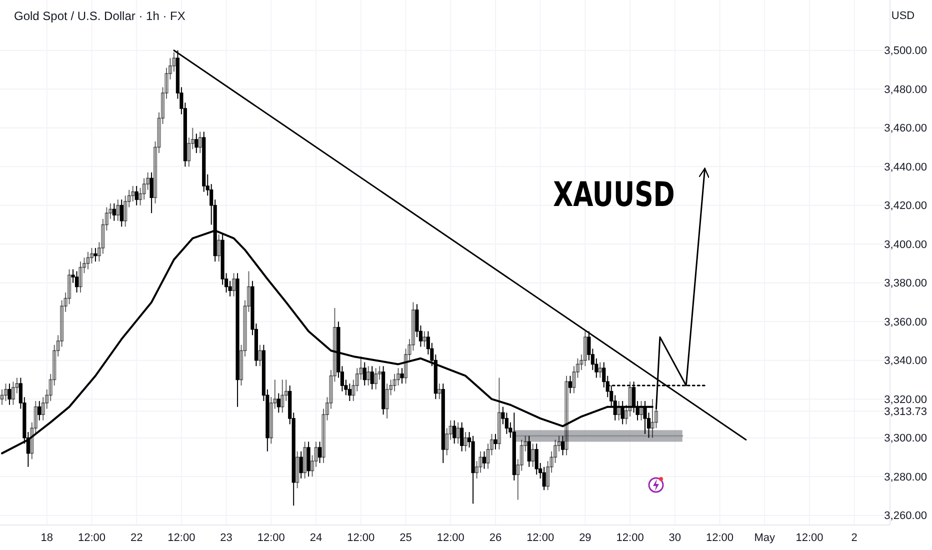 The image size is (932, 550). Describe the element at coordinates (905, 400) in the screenshot. I see `y-tick-label: 3,320.00` at that location.